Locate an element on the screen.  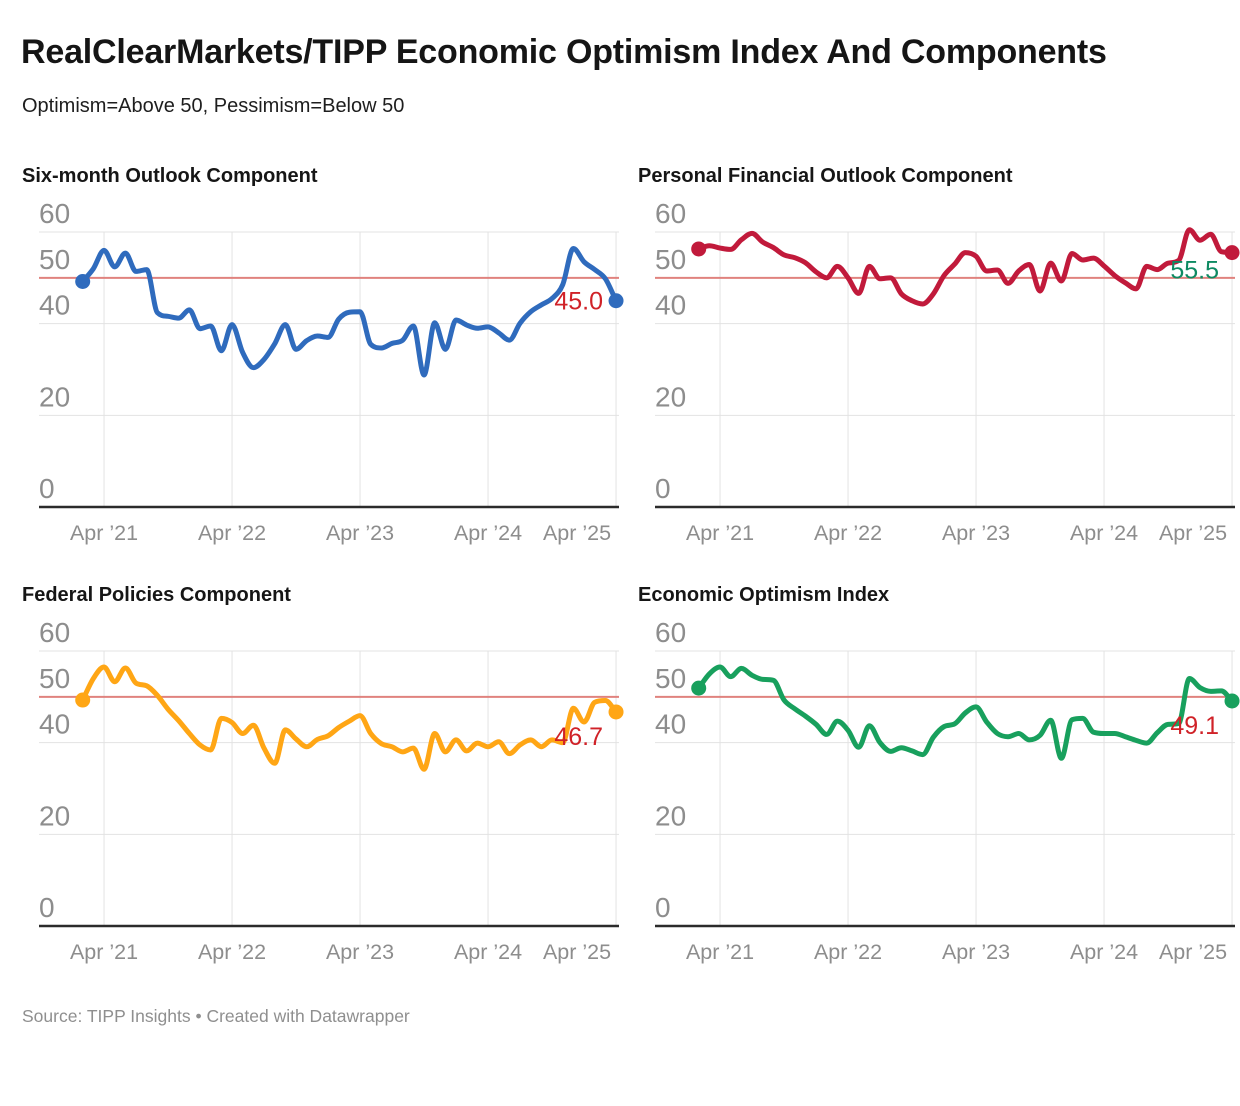
panel-title: Economic Optimism Index is located at coordinates (764, 595).